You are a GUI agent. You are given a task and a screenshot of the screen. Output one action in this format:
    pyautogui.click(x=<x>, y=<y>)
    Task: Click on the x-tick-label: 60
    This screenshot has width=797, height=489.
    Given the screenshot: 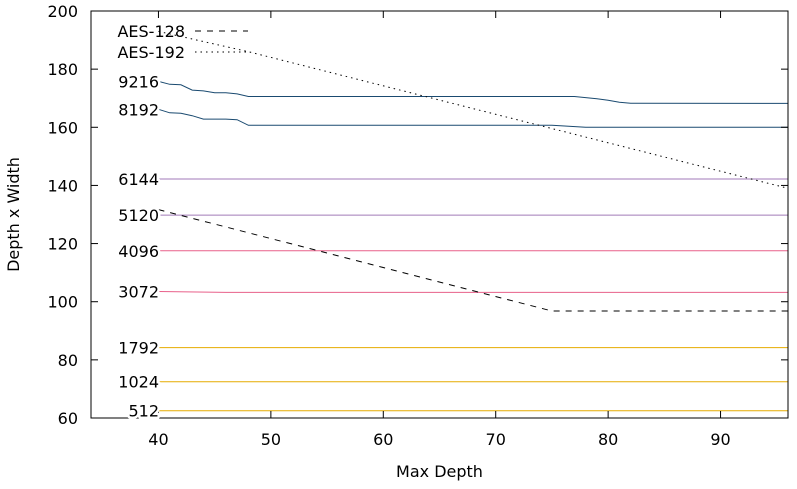 What is the action you would take?
    pyautogui.click(x=383, y=439)
    